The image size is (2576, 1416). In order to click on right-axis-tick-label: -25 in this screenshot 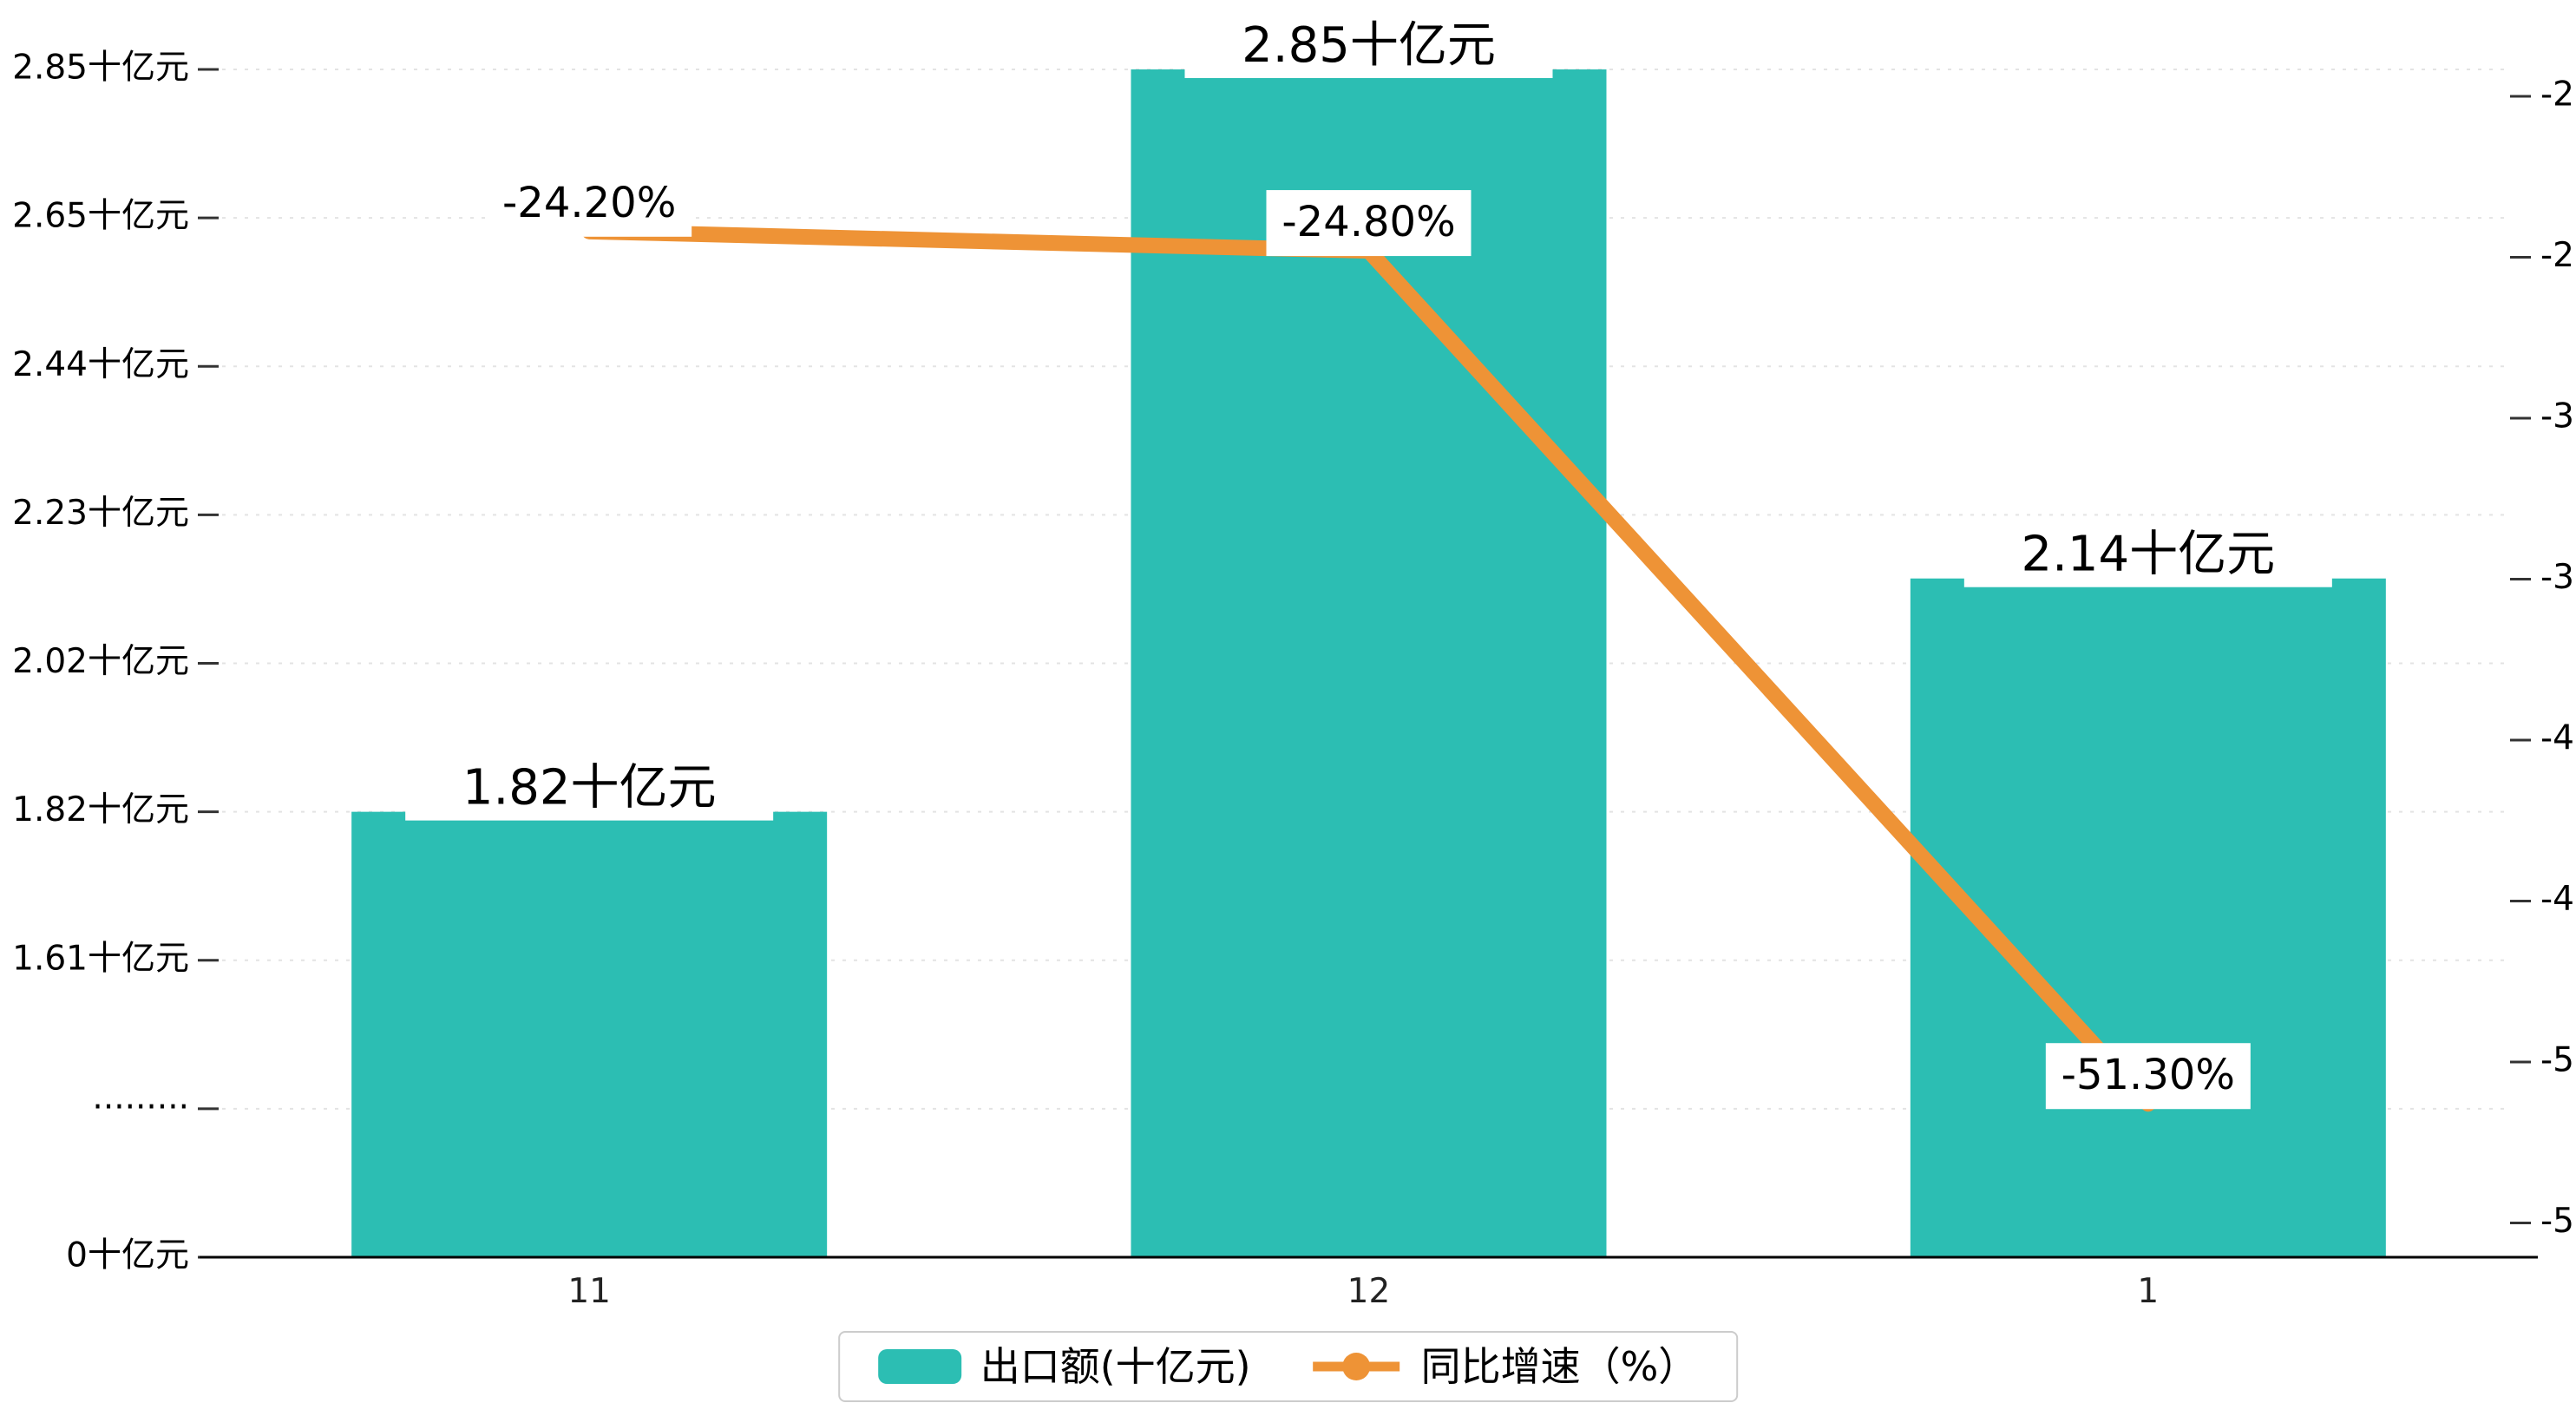, I will do `click(2558, 255)`.